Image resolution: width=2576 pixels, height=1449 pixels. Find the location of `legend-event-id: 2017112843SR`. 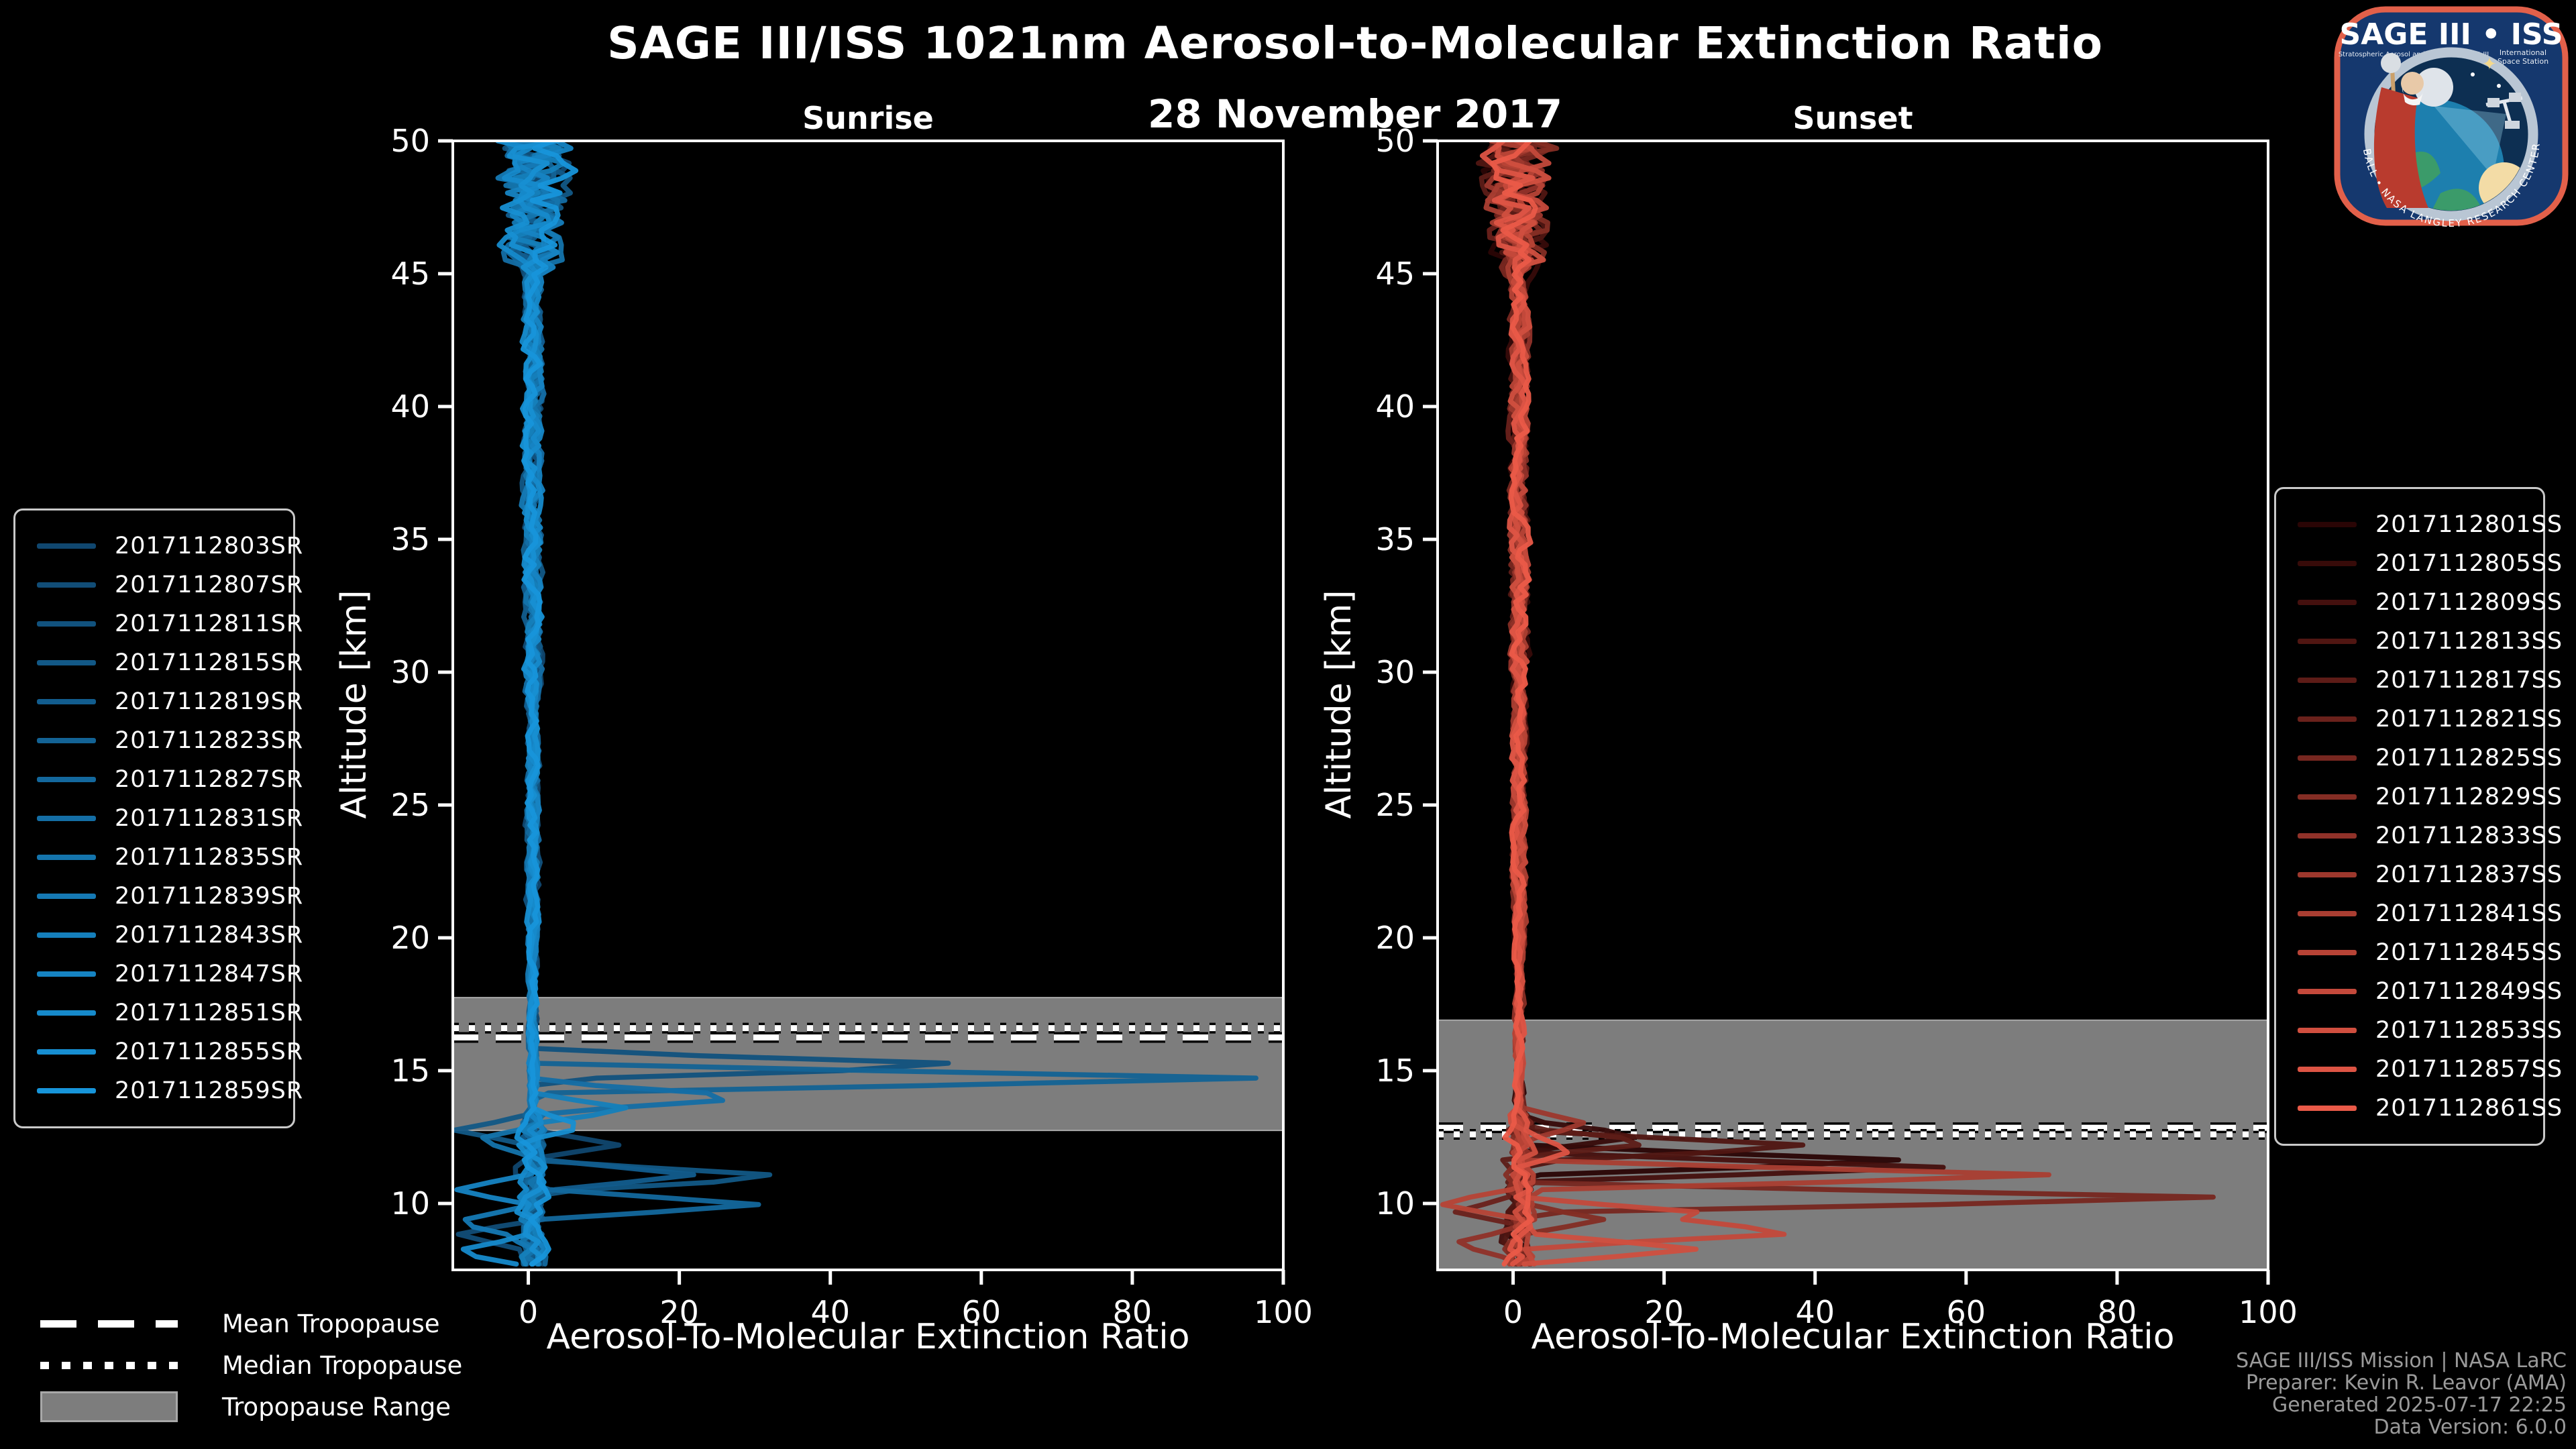

legend-event-id: 2017112843SR is located at coordinates (209, 935).